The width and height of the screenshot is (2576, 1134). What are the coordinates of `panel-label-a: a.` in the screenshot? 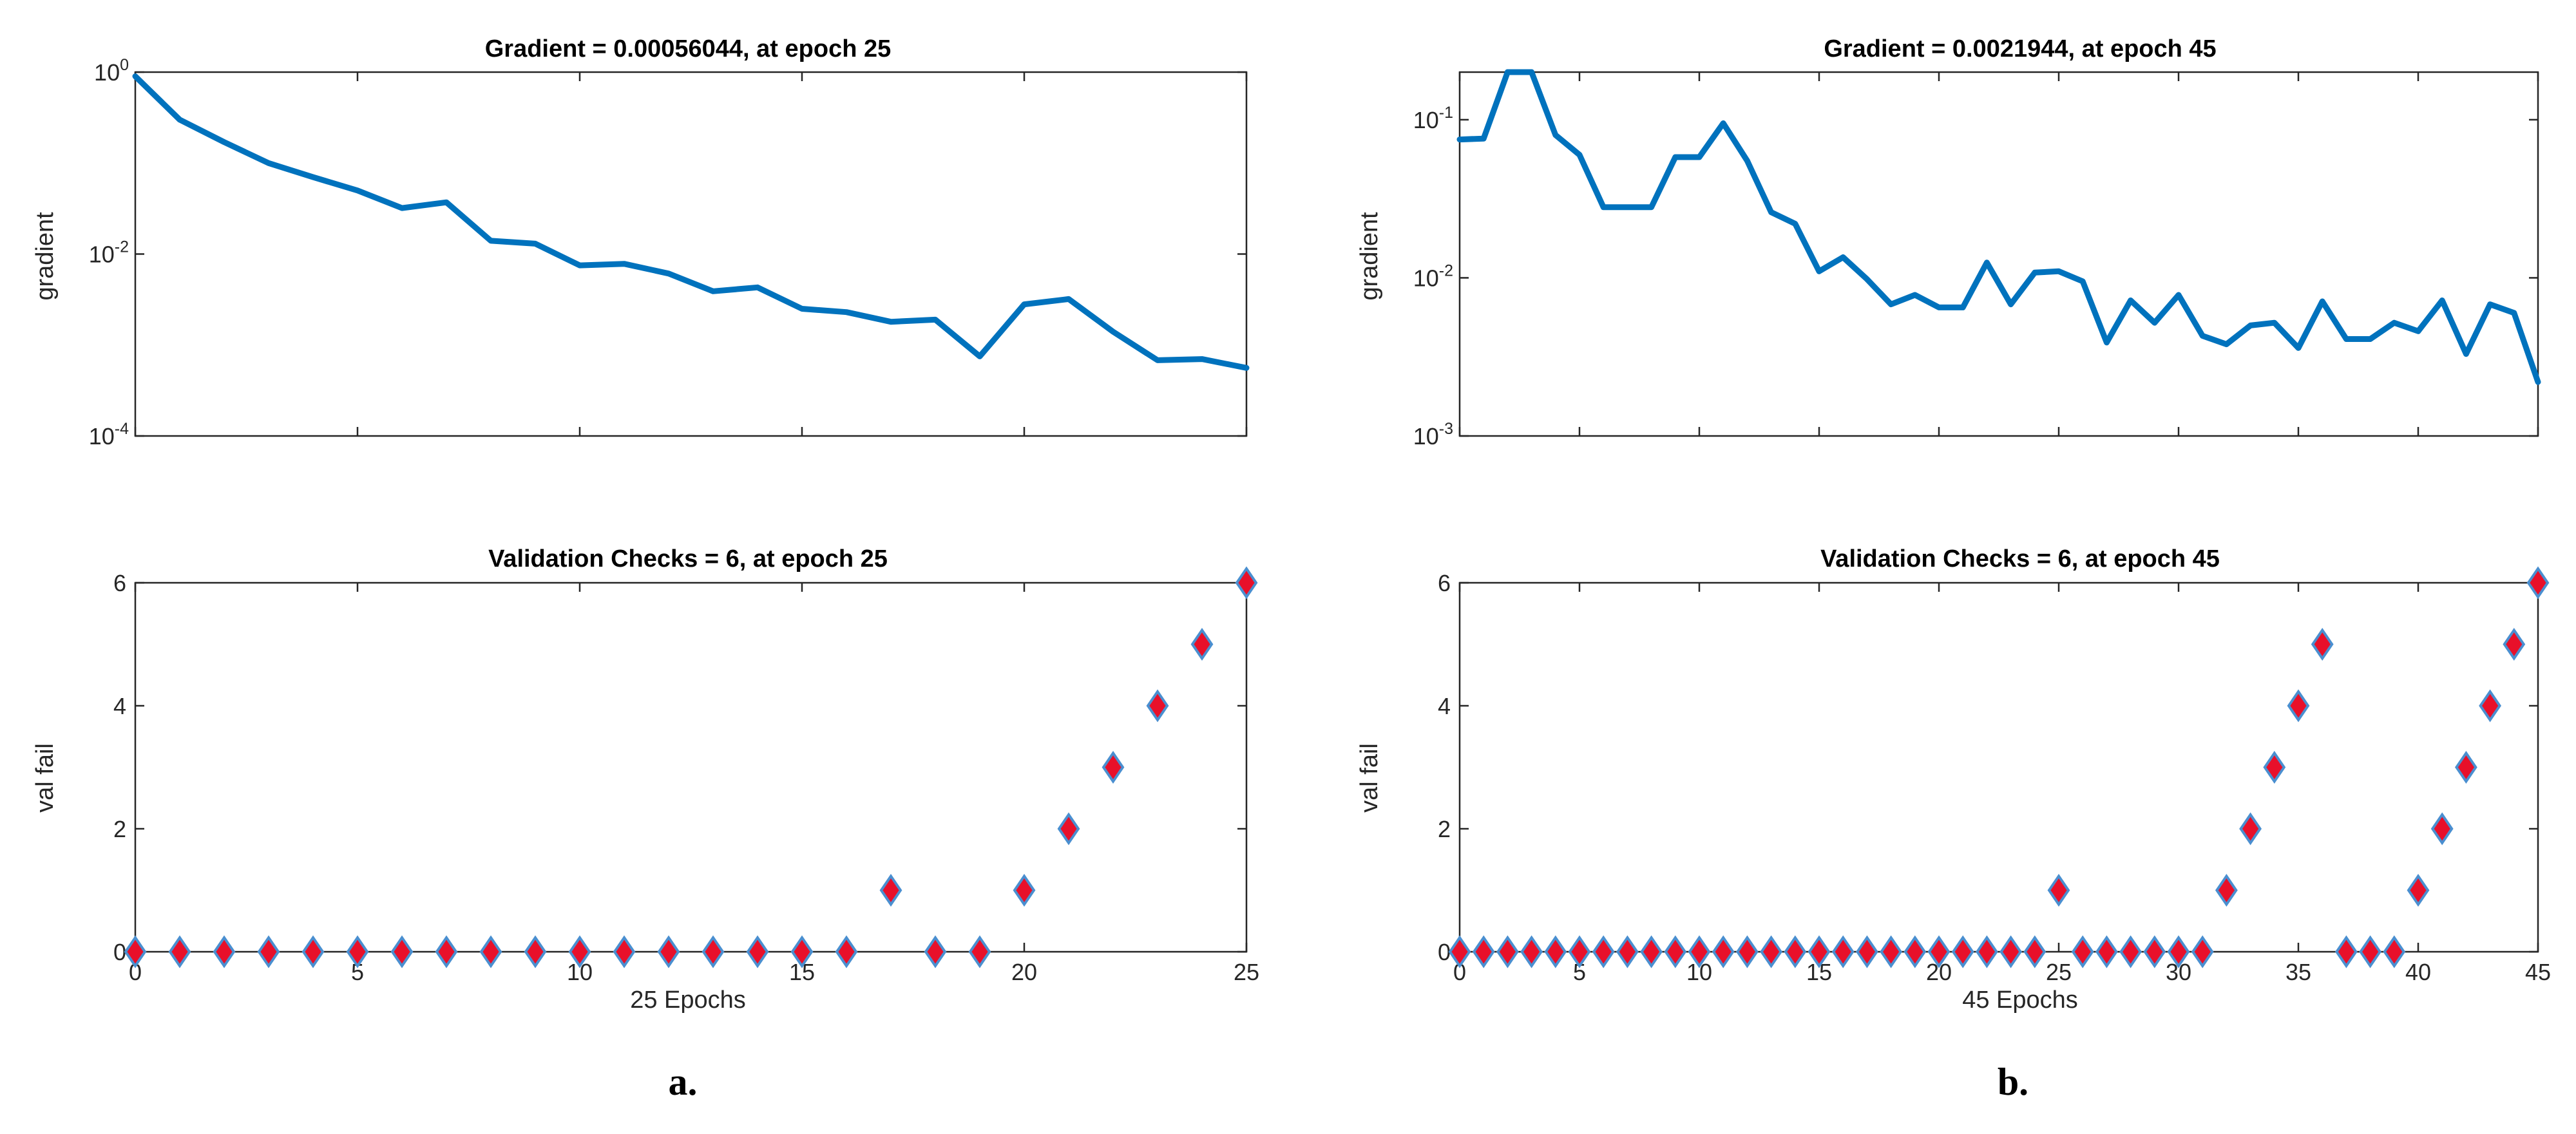 It's located at (683, 1082).